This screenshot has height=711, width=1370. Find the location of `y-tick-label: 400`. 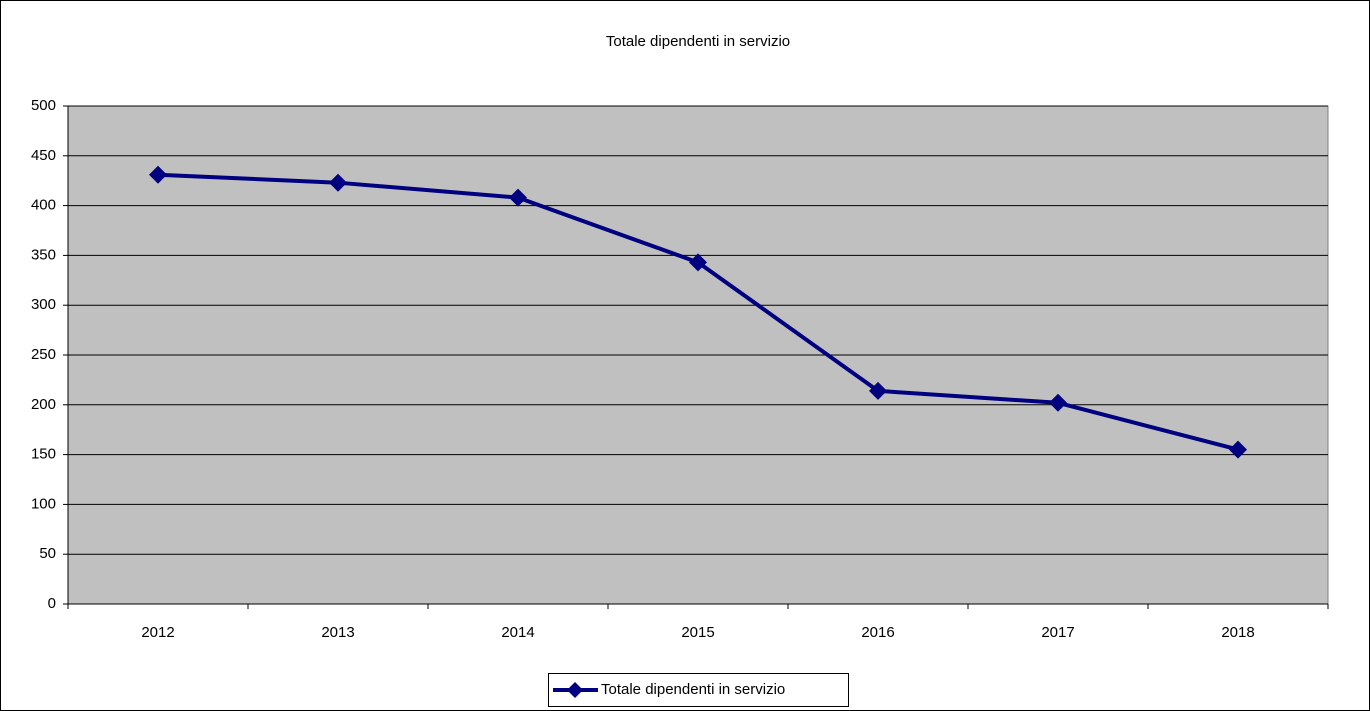

y-tick-label: 400 is located at coordinates (43, 205).